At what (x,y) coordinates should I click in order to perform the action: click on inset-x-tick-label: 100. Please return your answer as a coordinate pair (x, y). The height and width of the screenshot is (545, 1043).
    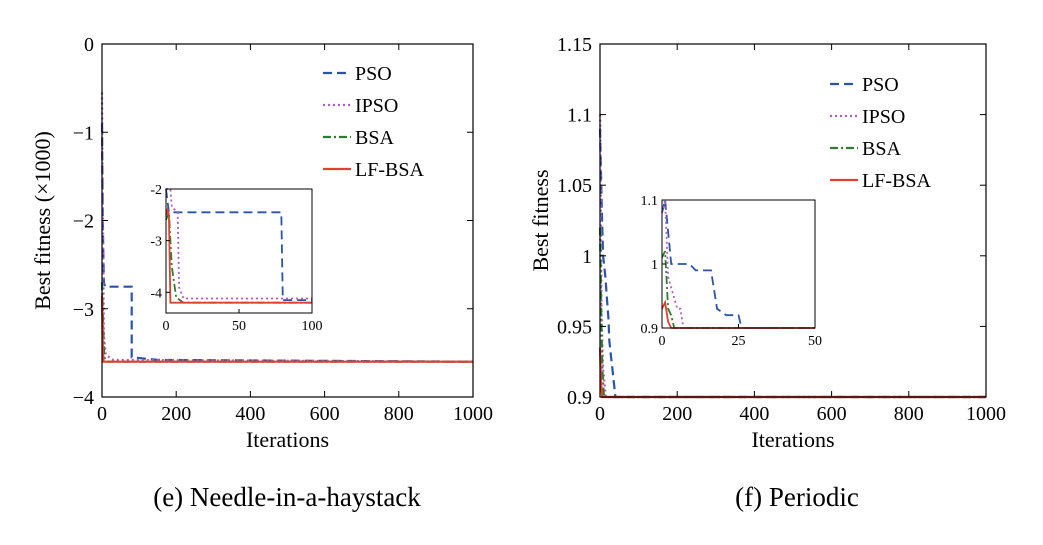
    Looking at the image, I should click on (312, 326).